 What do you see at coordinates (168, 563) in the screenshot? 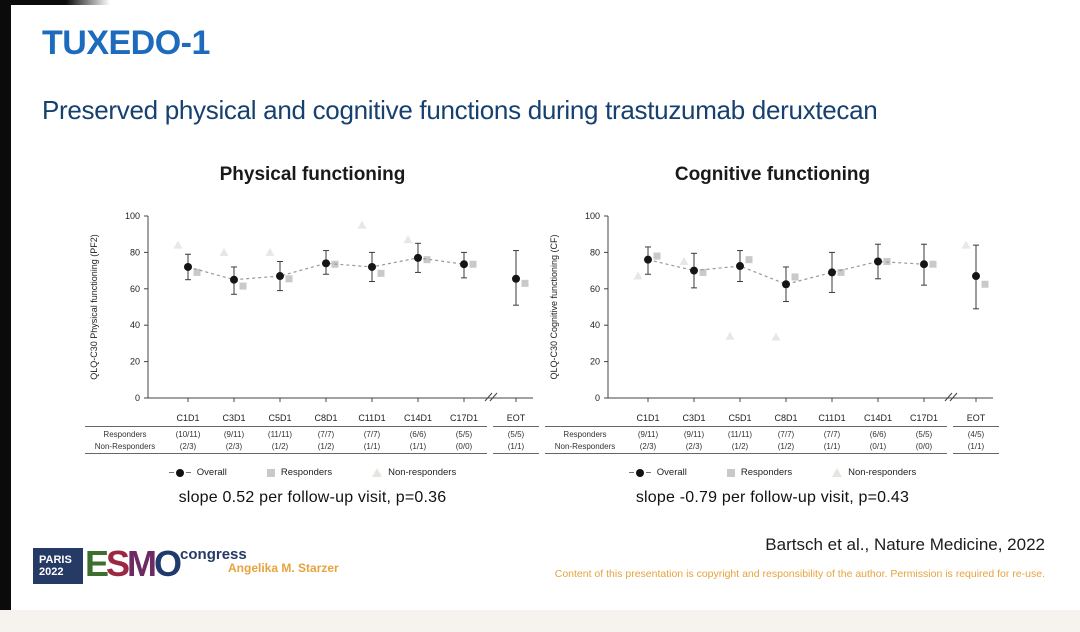
I see `esmo-letter: O` at bounding box center [168, 563].